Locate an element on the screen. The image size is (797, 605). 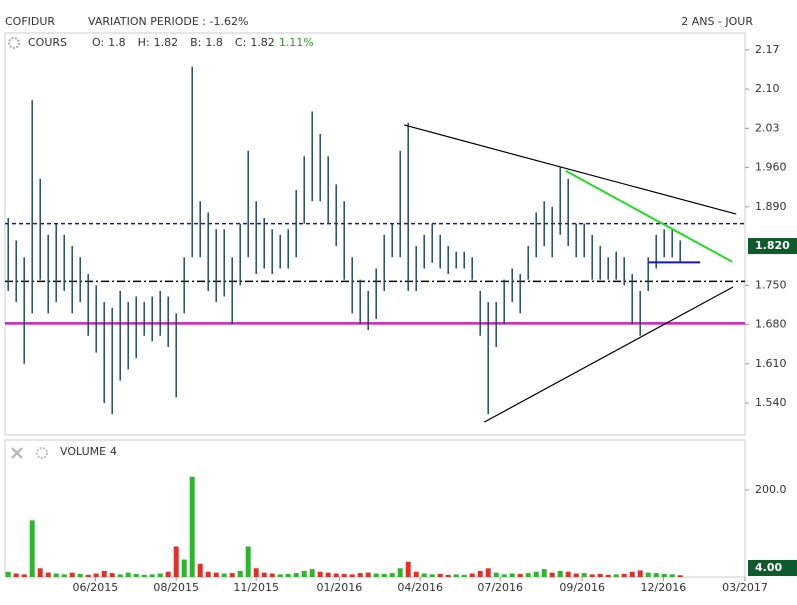
period: 2 ANS - JOUR is located at coordinates (717, 21).